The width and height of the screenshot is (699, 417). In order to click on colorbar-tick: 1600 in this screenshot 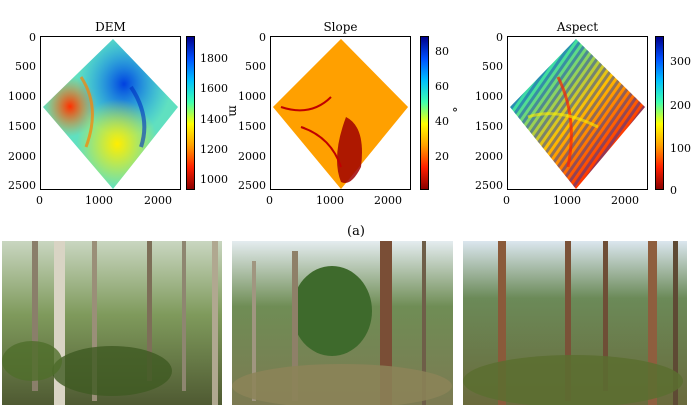, I will do `click(214, 88)`.